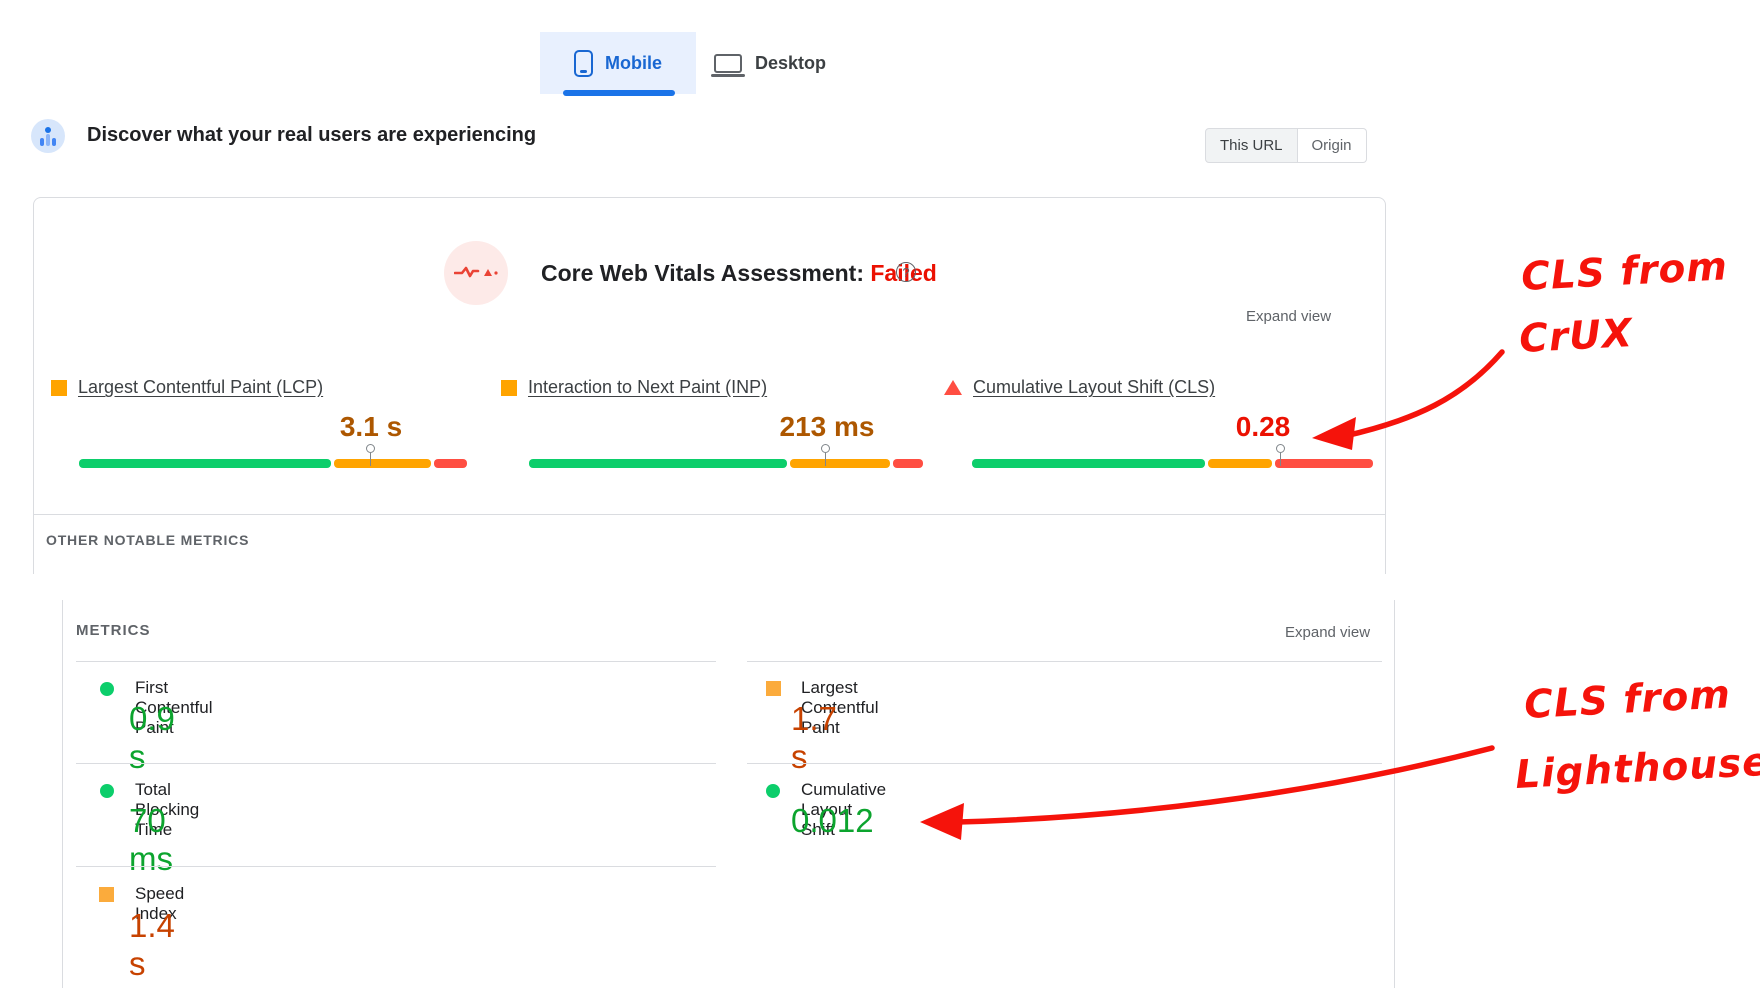 The image size is (1760, 988). I want to click on annotation-cls-from-crux-line2: CrUX, so click(1576, 336).